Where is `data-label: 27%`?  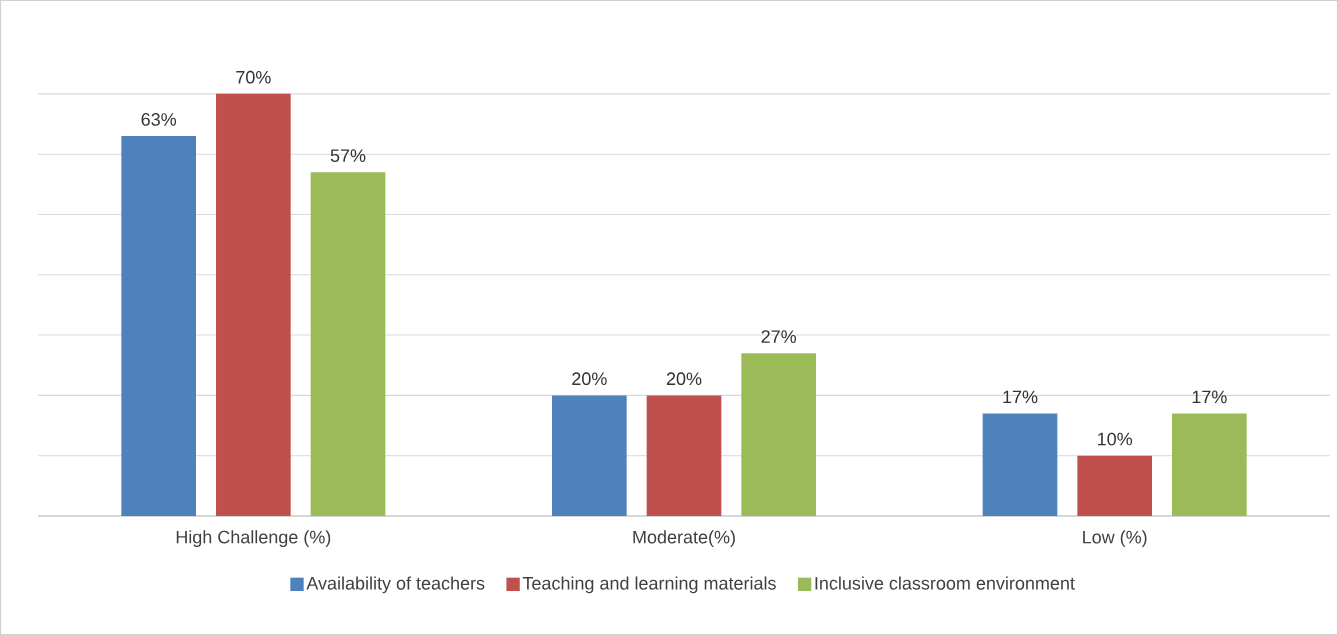 data-label: 27% is located at coordinates (779, 336).